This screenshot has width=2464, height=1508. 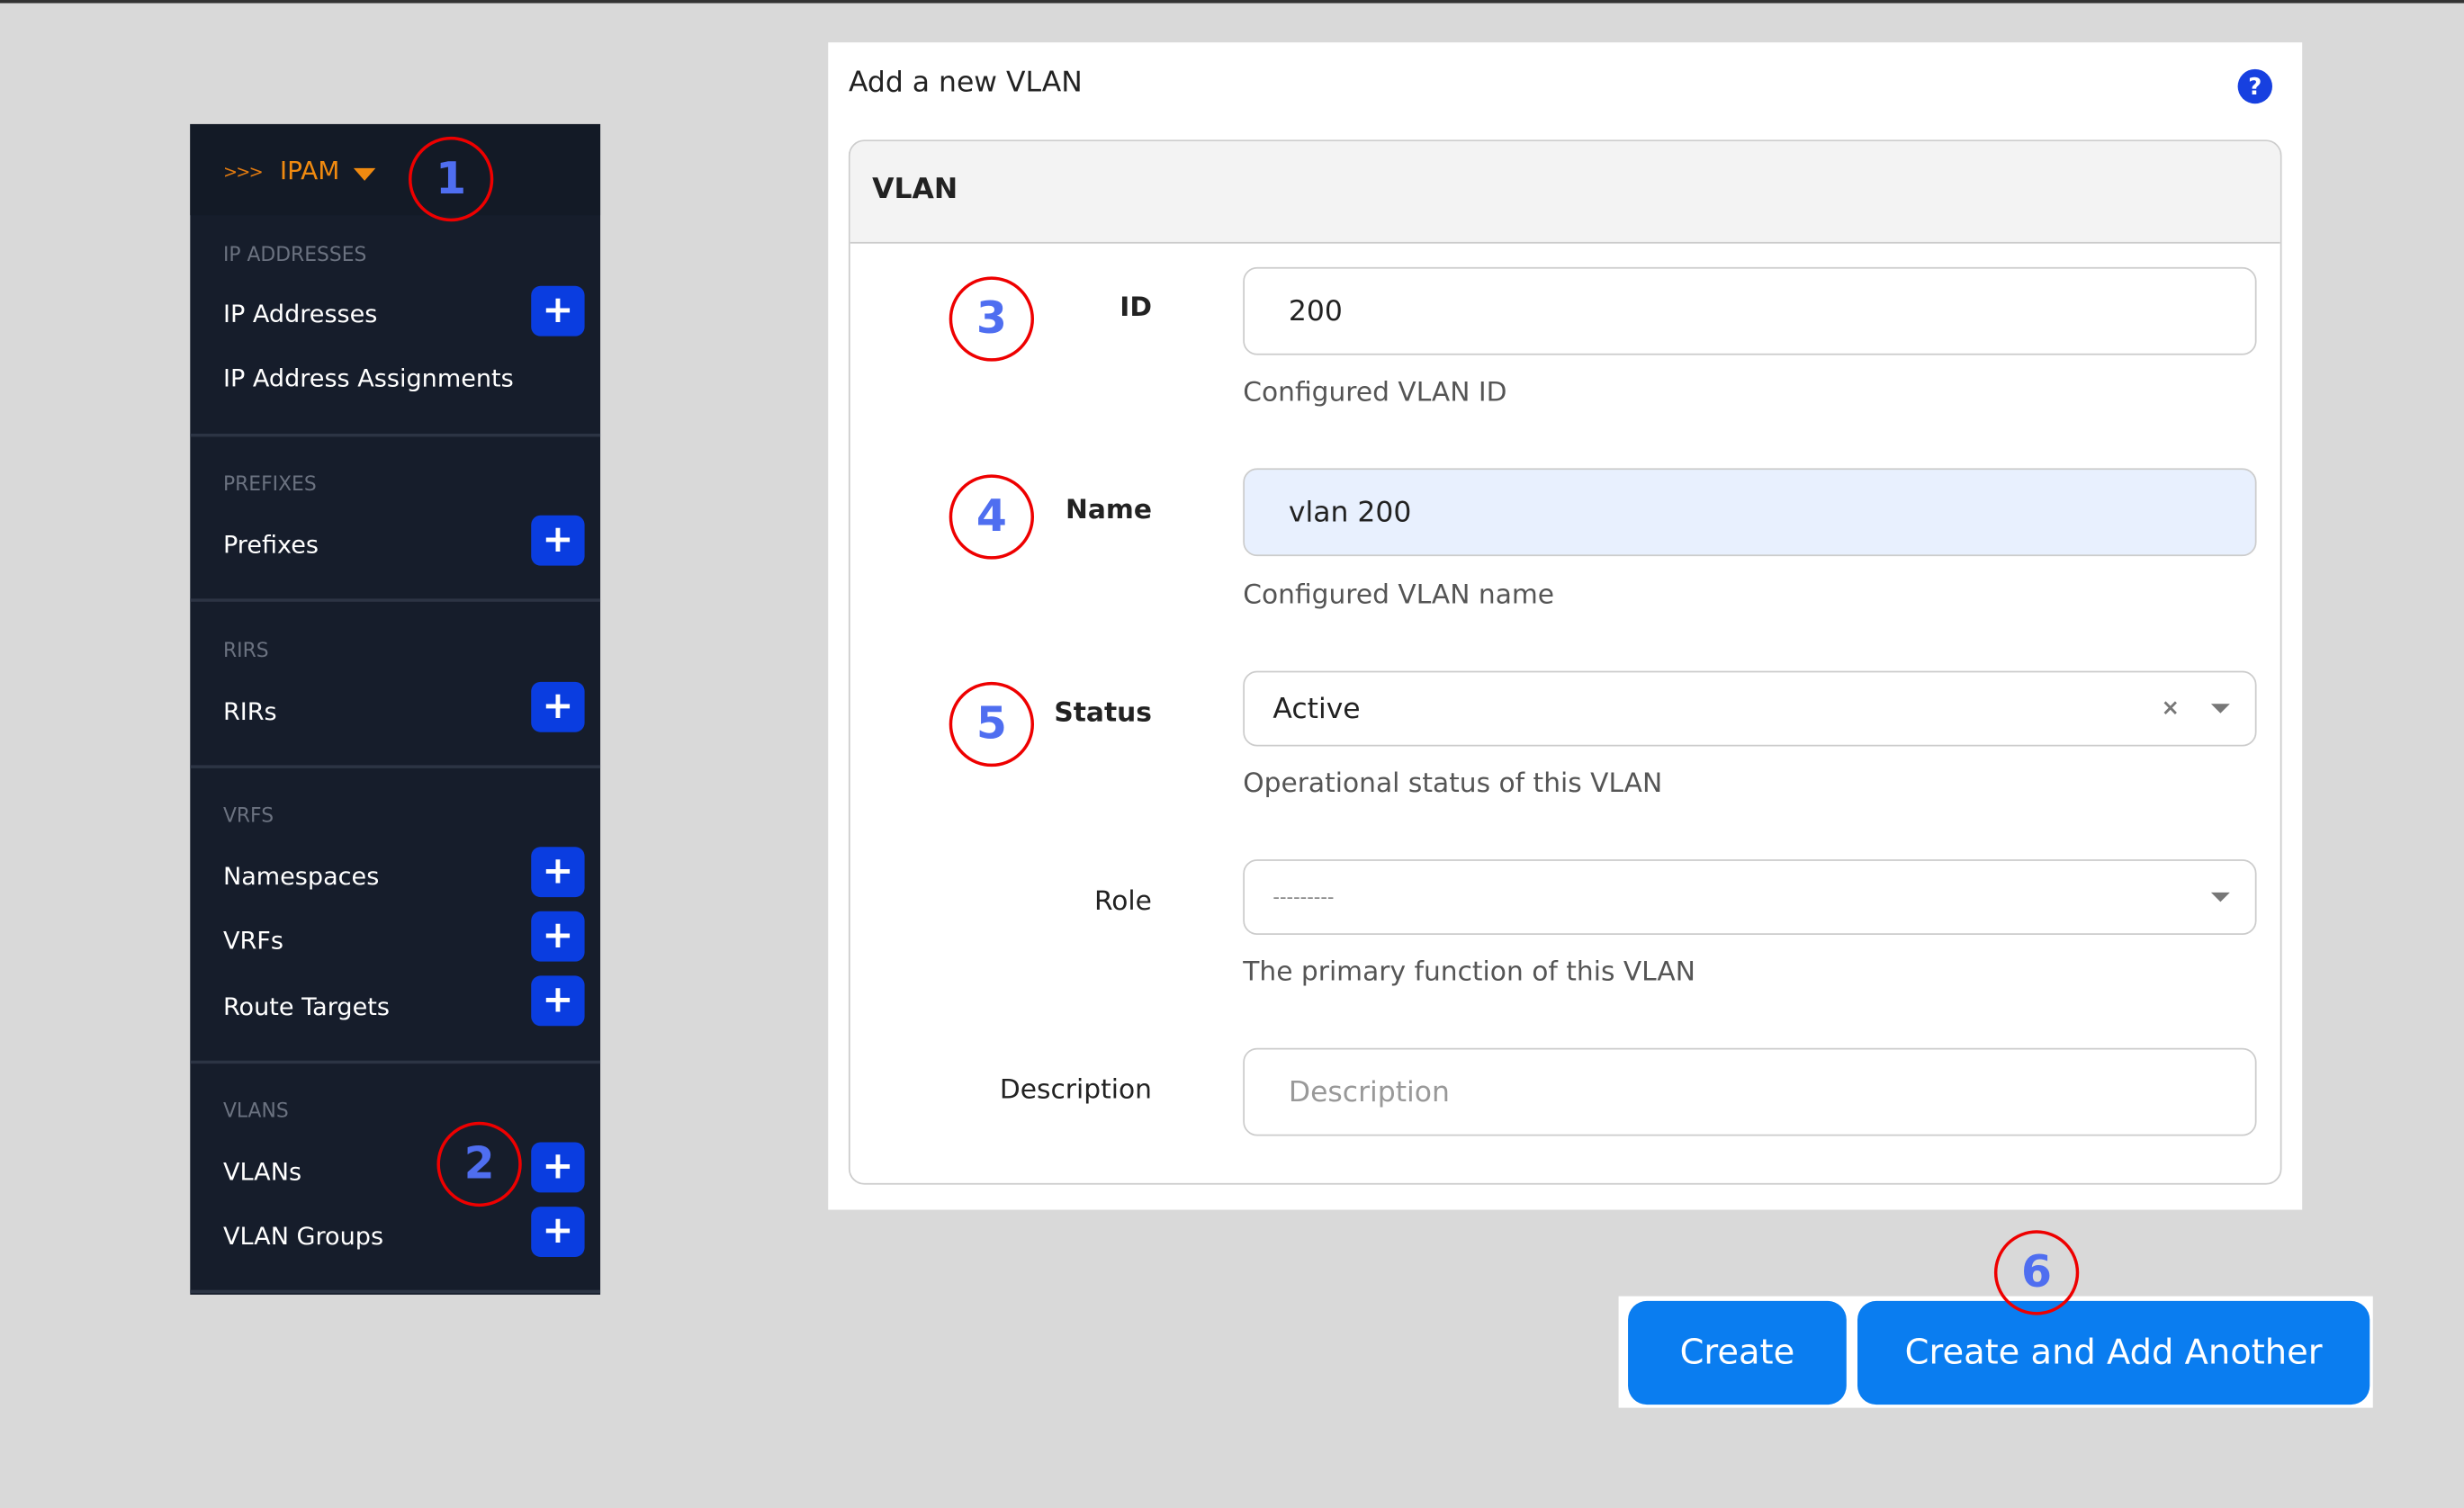 I want to click on add-route-target-button: +, so click(x=558, y=1001).